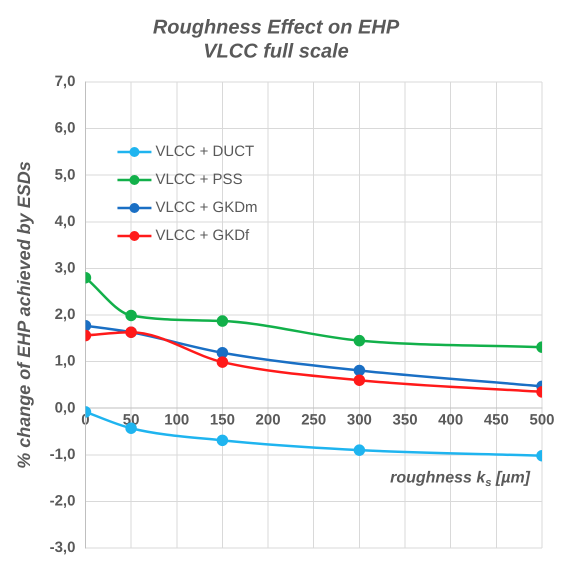 Image resolution: width=566 pixels, height=588 pixels. Describe the element at coordinates (65, 175) in the screenshot. I see `y-tick-label: 5,0` at that location.